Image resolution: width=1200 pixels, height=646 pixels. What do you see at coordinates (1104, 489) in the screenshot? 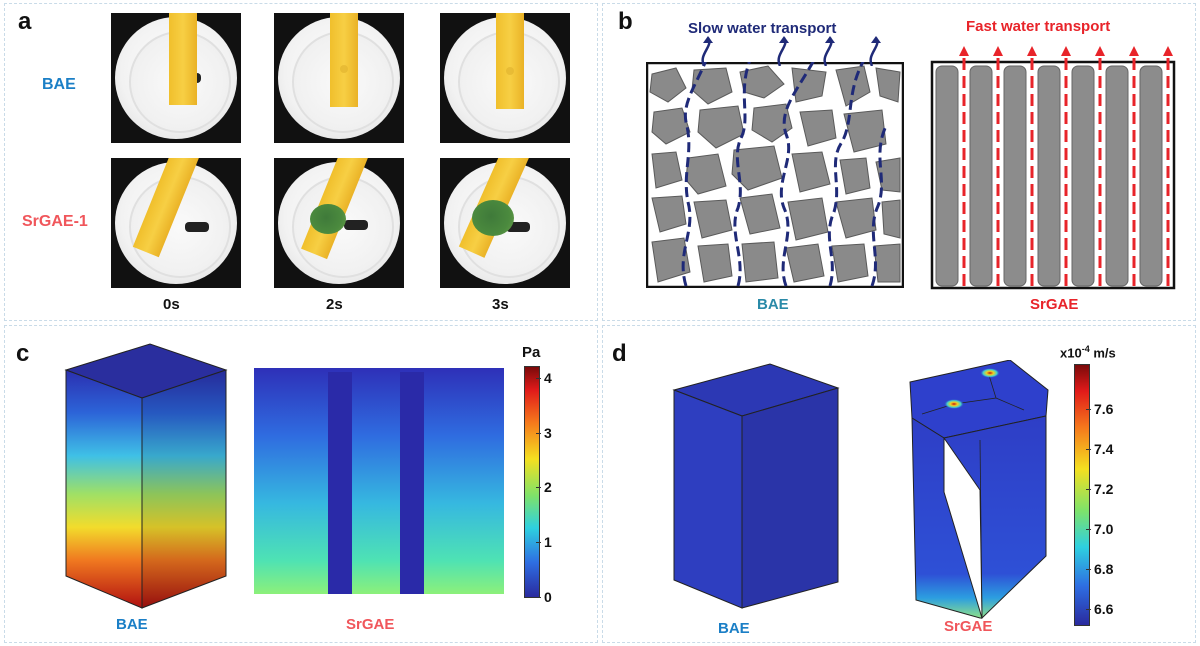
I see `velocity-colorbar-tick-label: 7.2` at bounding box center [1104, 489].